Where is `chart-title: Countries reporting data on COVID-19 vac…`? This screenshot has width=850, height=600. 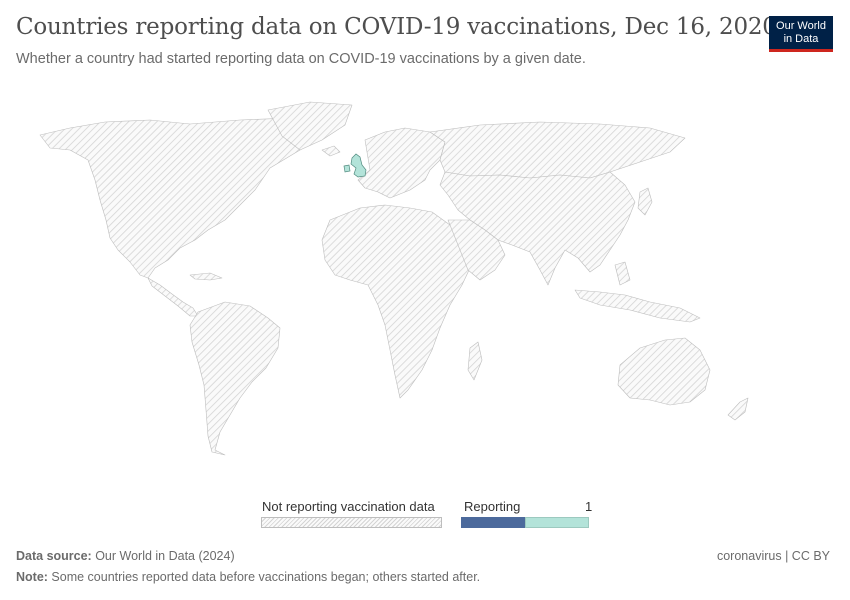
chart-title: Countries reporting data on COVID-19 vac… is located at coordinates (396, 27).